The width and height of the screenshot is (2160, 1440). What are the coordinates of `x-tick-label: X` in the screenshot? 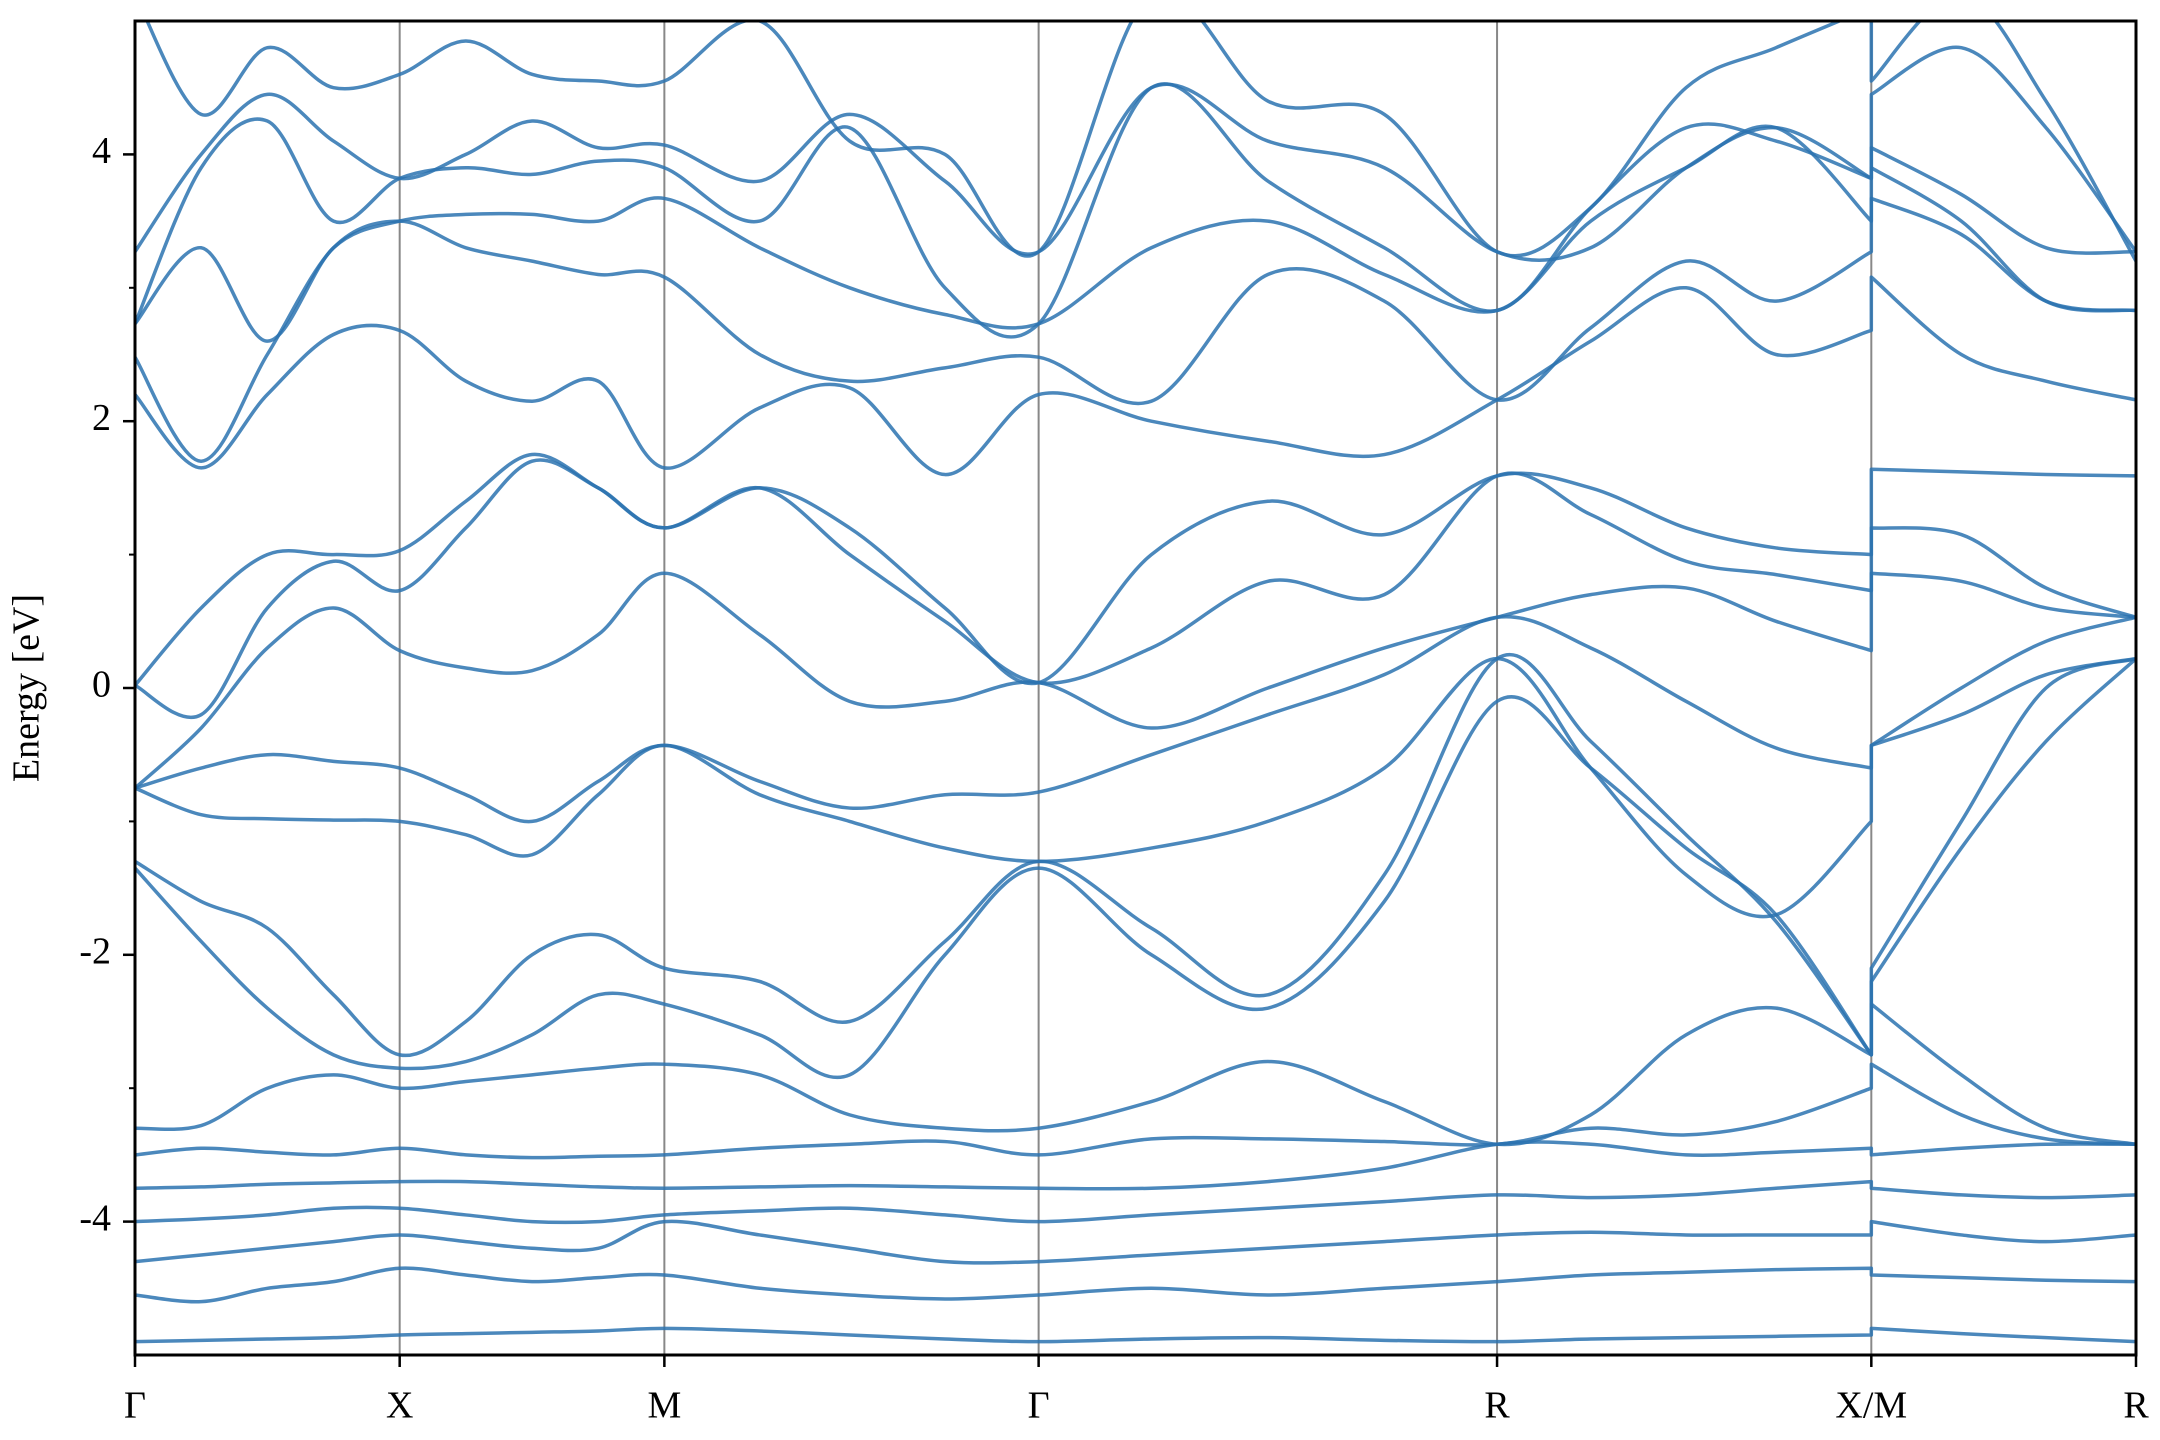 It's located at (399, 1406).